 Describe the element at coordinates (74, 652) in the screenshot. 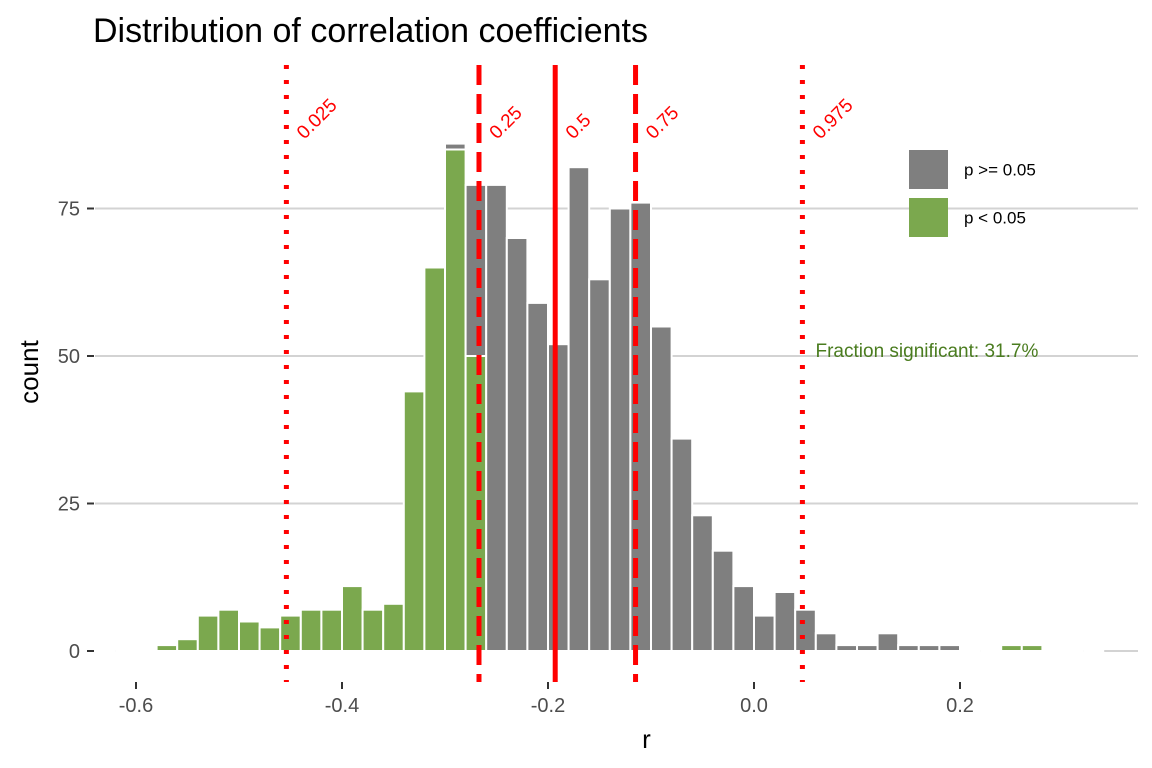

I see `y-tick-label: 0` at that location.